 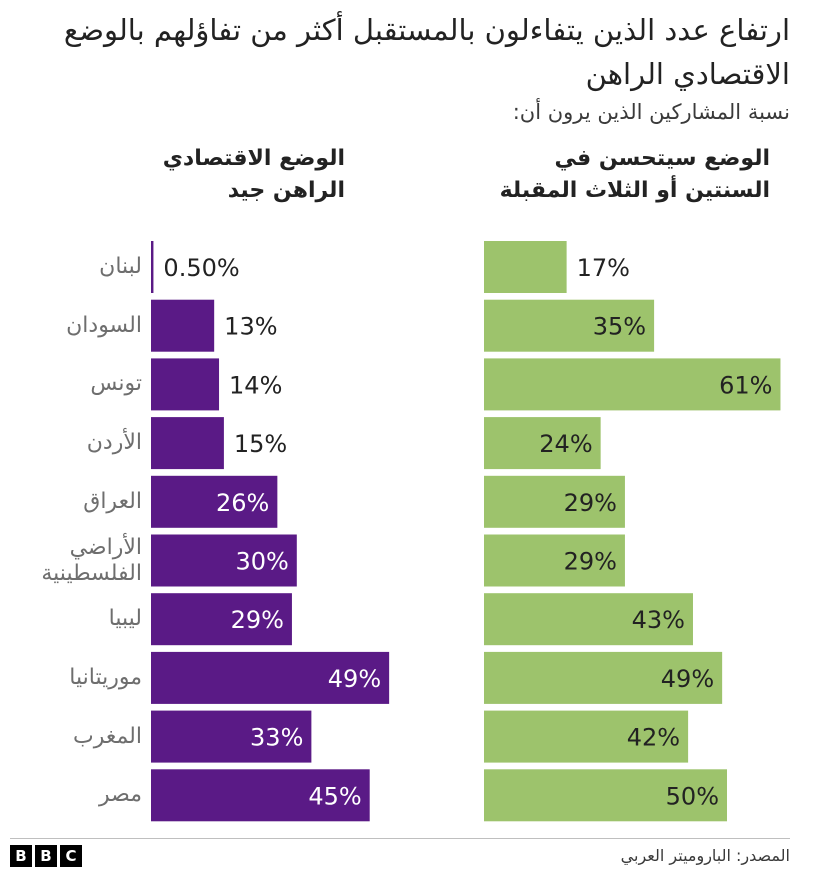 What do you see at coordinates (125, 619) in the screenshot?
I see `country-label: ليبيا` at bounding box center [125, 619].